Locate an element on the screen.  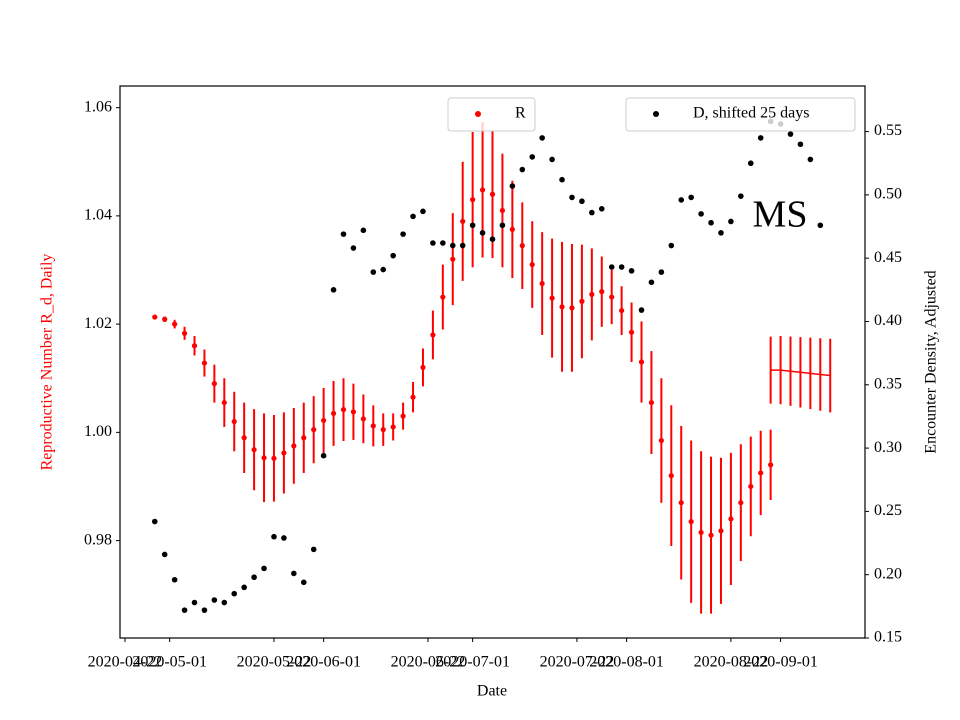
y2-tick-label: 0.40 is located at coordinates (888, 320).